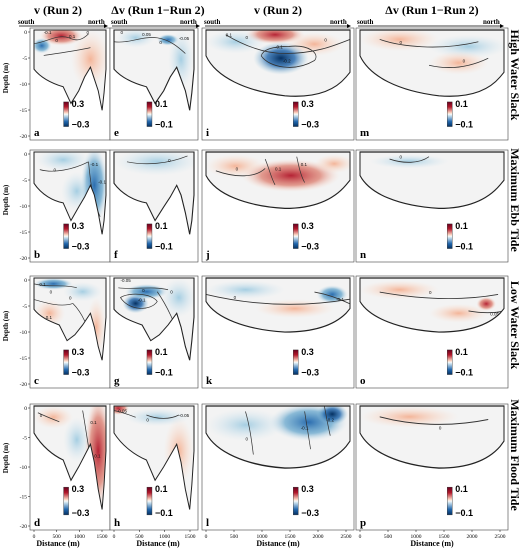 Image resolution: width=527 pixels, height=550 pixels. Describe the element at coordinates (24, 498) in the screenshot. I see `y-tick-label: -15` at that location.